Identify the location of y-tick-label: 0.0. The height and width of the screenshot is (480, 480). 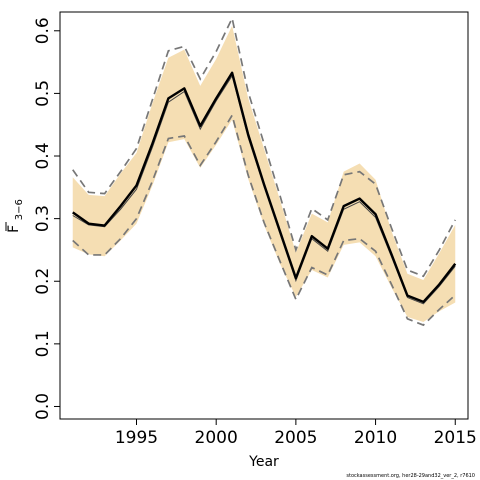
(43, 406).